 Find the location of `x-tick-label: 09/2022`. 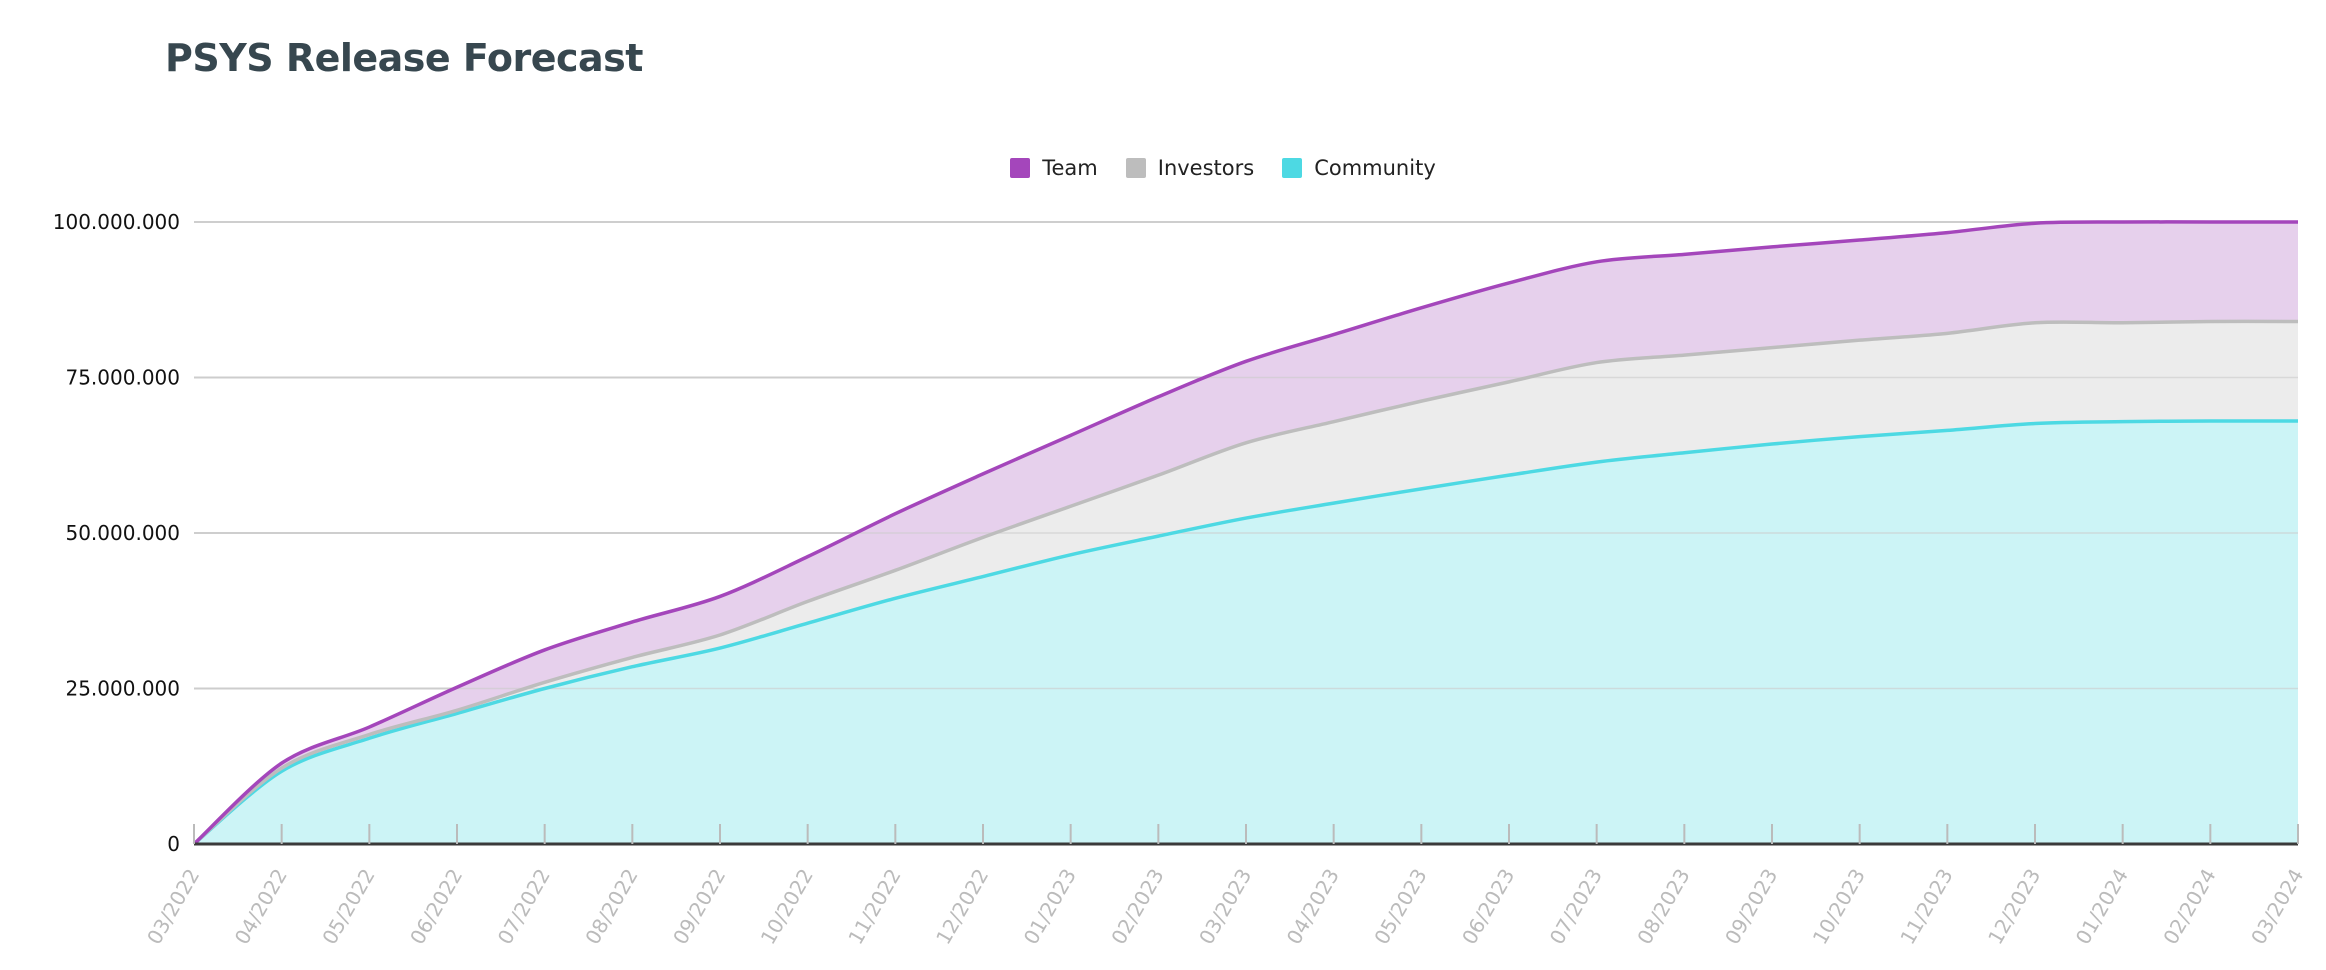

x-tick-label: 09/2022 is located at coordinates (699, 907).